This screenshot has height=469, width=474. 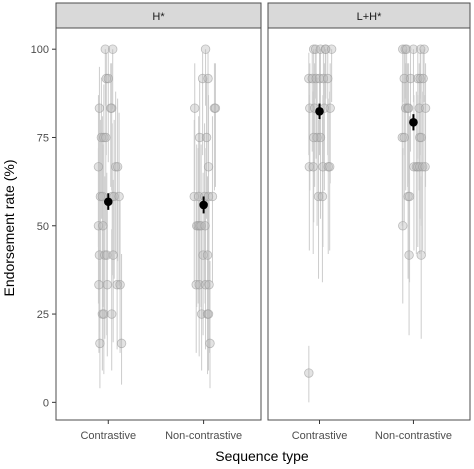 I want to click on y-axis: 0 25 50 75 100, so click(x=43, y=226).